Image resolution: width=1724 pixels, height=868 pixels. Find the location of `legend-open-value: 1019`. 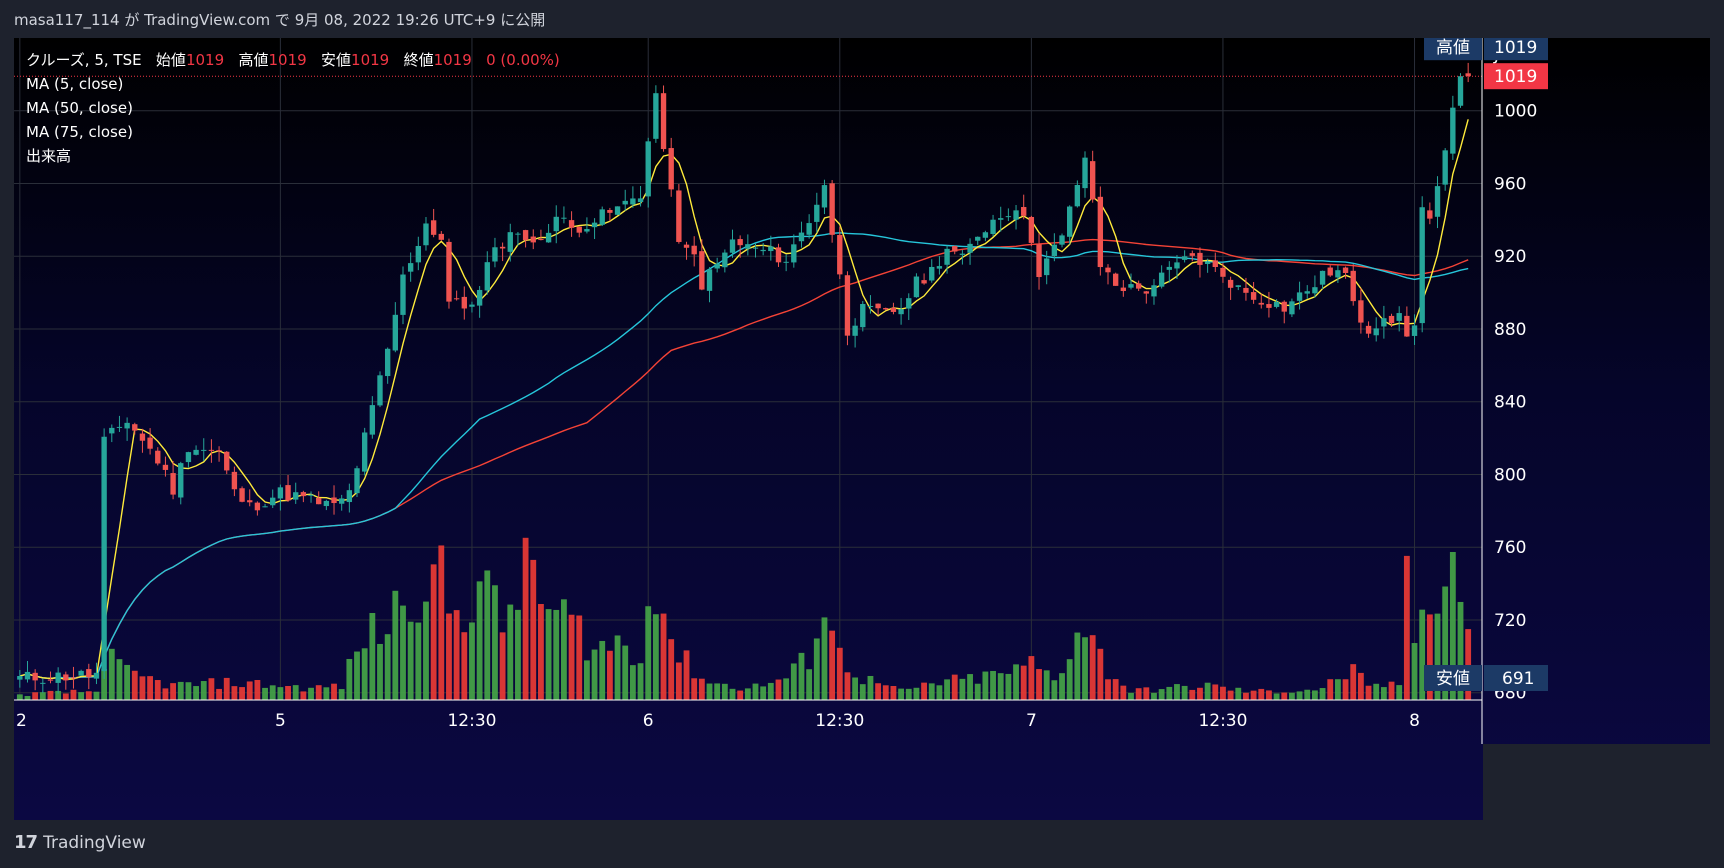

legend-open-value: 1019 is located at coordinates (205, 60).